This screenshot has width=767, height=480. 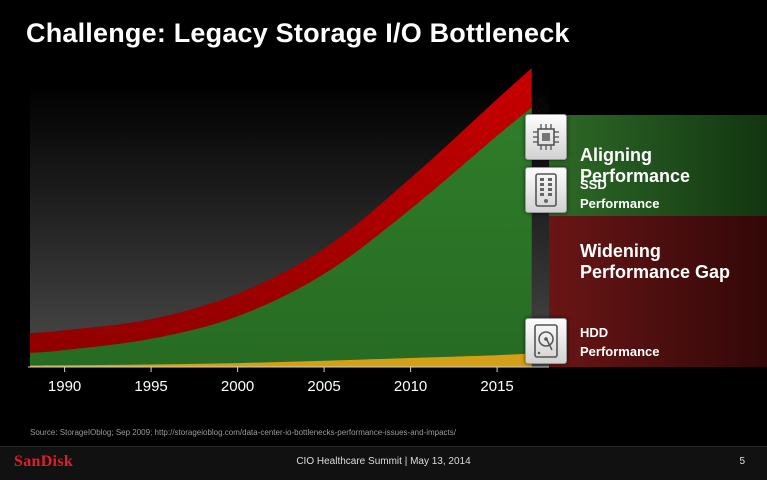 I want to click on hdd-icon, so click(x=546, y=341).